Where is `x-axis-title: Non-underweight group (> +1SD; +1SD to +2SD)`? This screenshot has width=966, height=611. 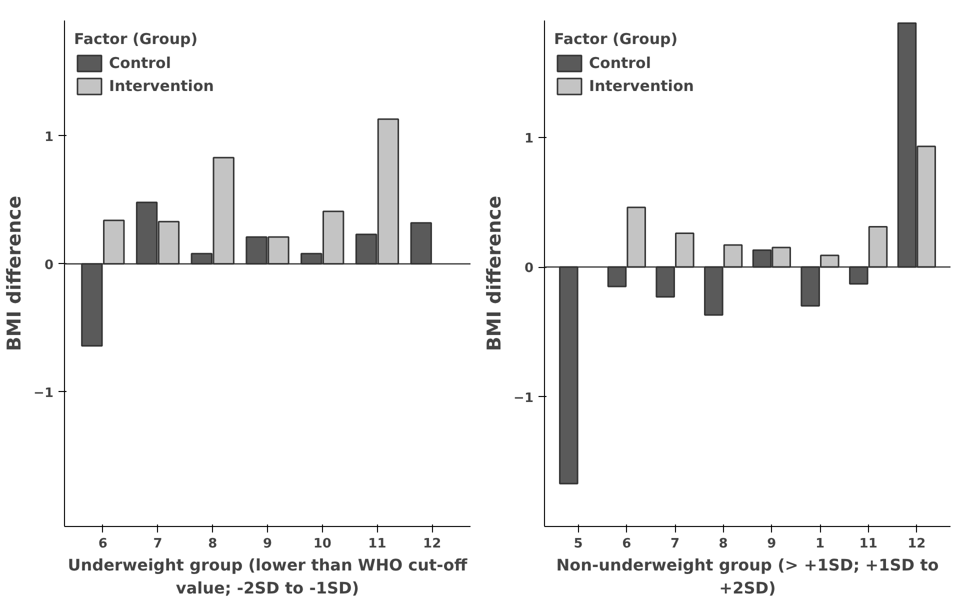
x-axis-title: Non-underweight group (> +1SD; +1SD to +2SD) is located at coordinates (747, 577).